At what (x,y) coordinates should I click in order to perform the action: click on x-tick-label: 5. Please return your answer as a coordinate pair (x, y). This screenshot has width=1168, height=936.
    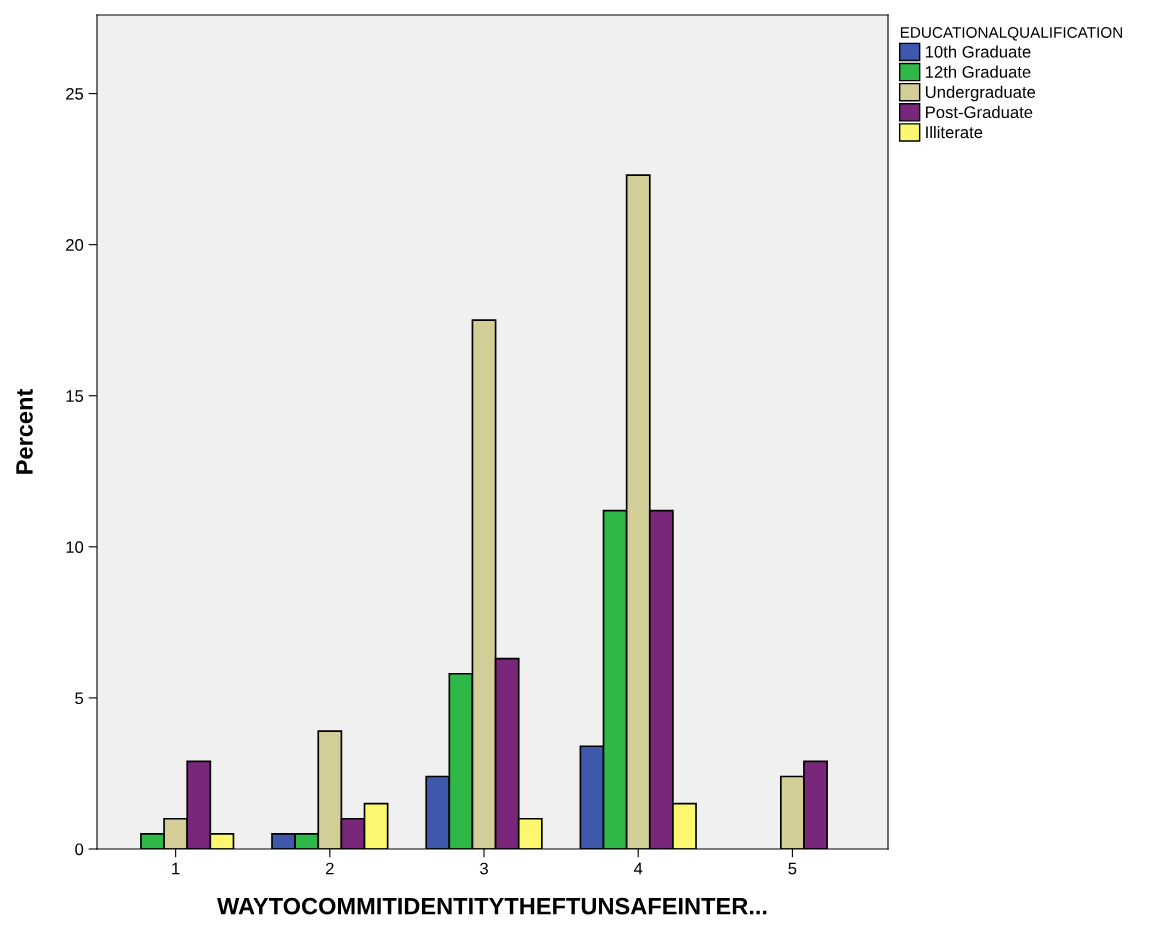
    Looking at the image, I should click on (792, 868).